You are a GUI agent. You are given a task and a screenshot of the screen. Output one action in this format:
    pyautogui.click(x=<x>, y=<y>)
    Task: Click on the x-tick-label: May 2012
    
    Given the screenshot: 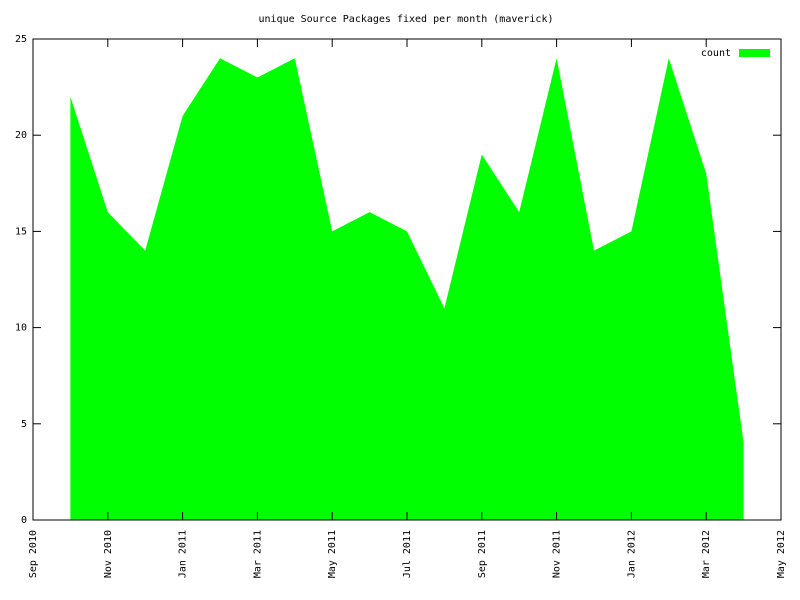 What is the action you would take?
    pyautogui.click(x=781, y=554)
    